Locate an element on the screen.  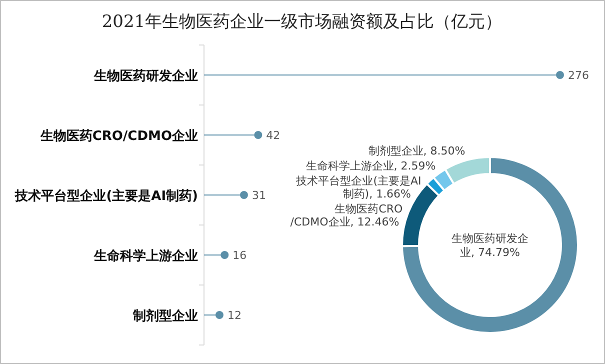
slice-label: 技术平台型企业(主要是AI制药), 1.66% is located at coordinates (358, 187).